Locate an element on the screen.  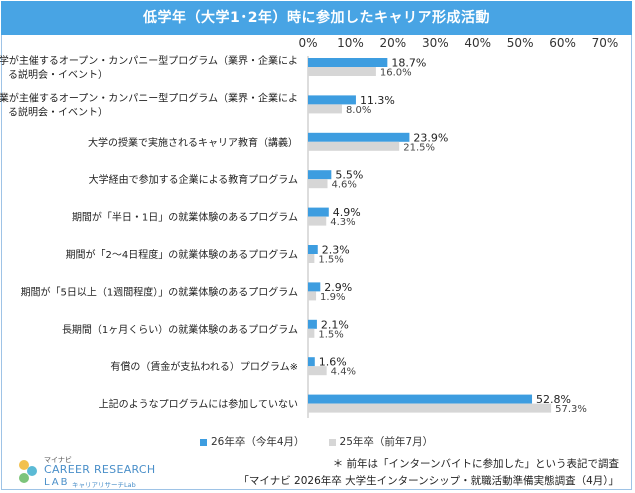
value-label-current: 11.3% is located at coordinates (377, 100).